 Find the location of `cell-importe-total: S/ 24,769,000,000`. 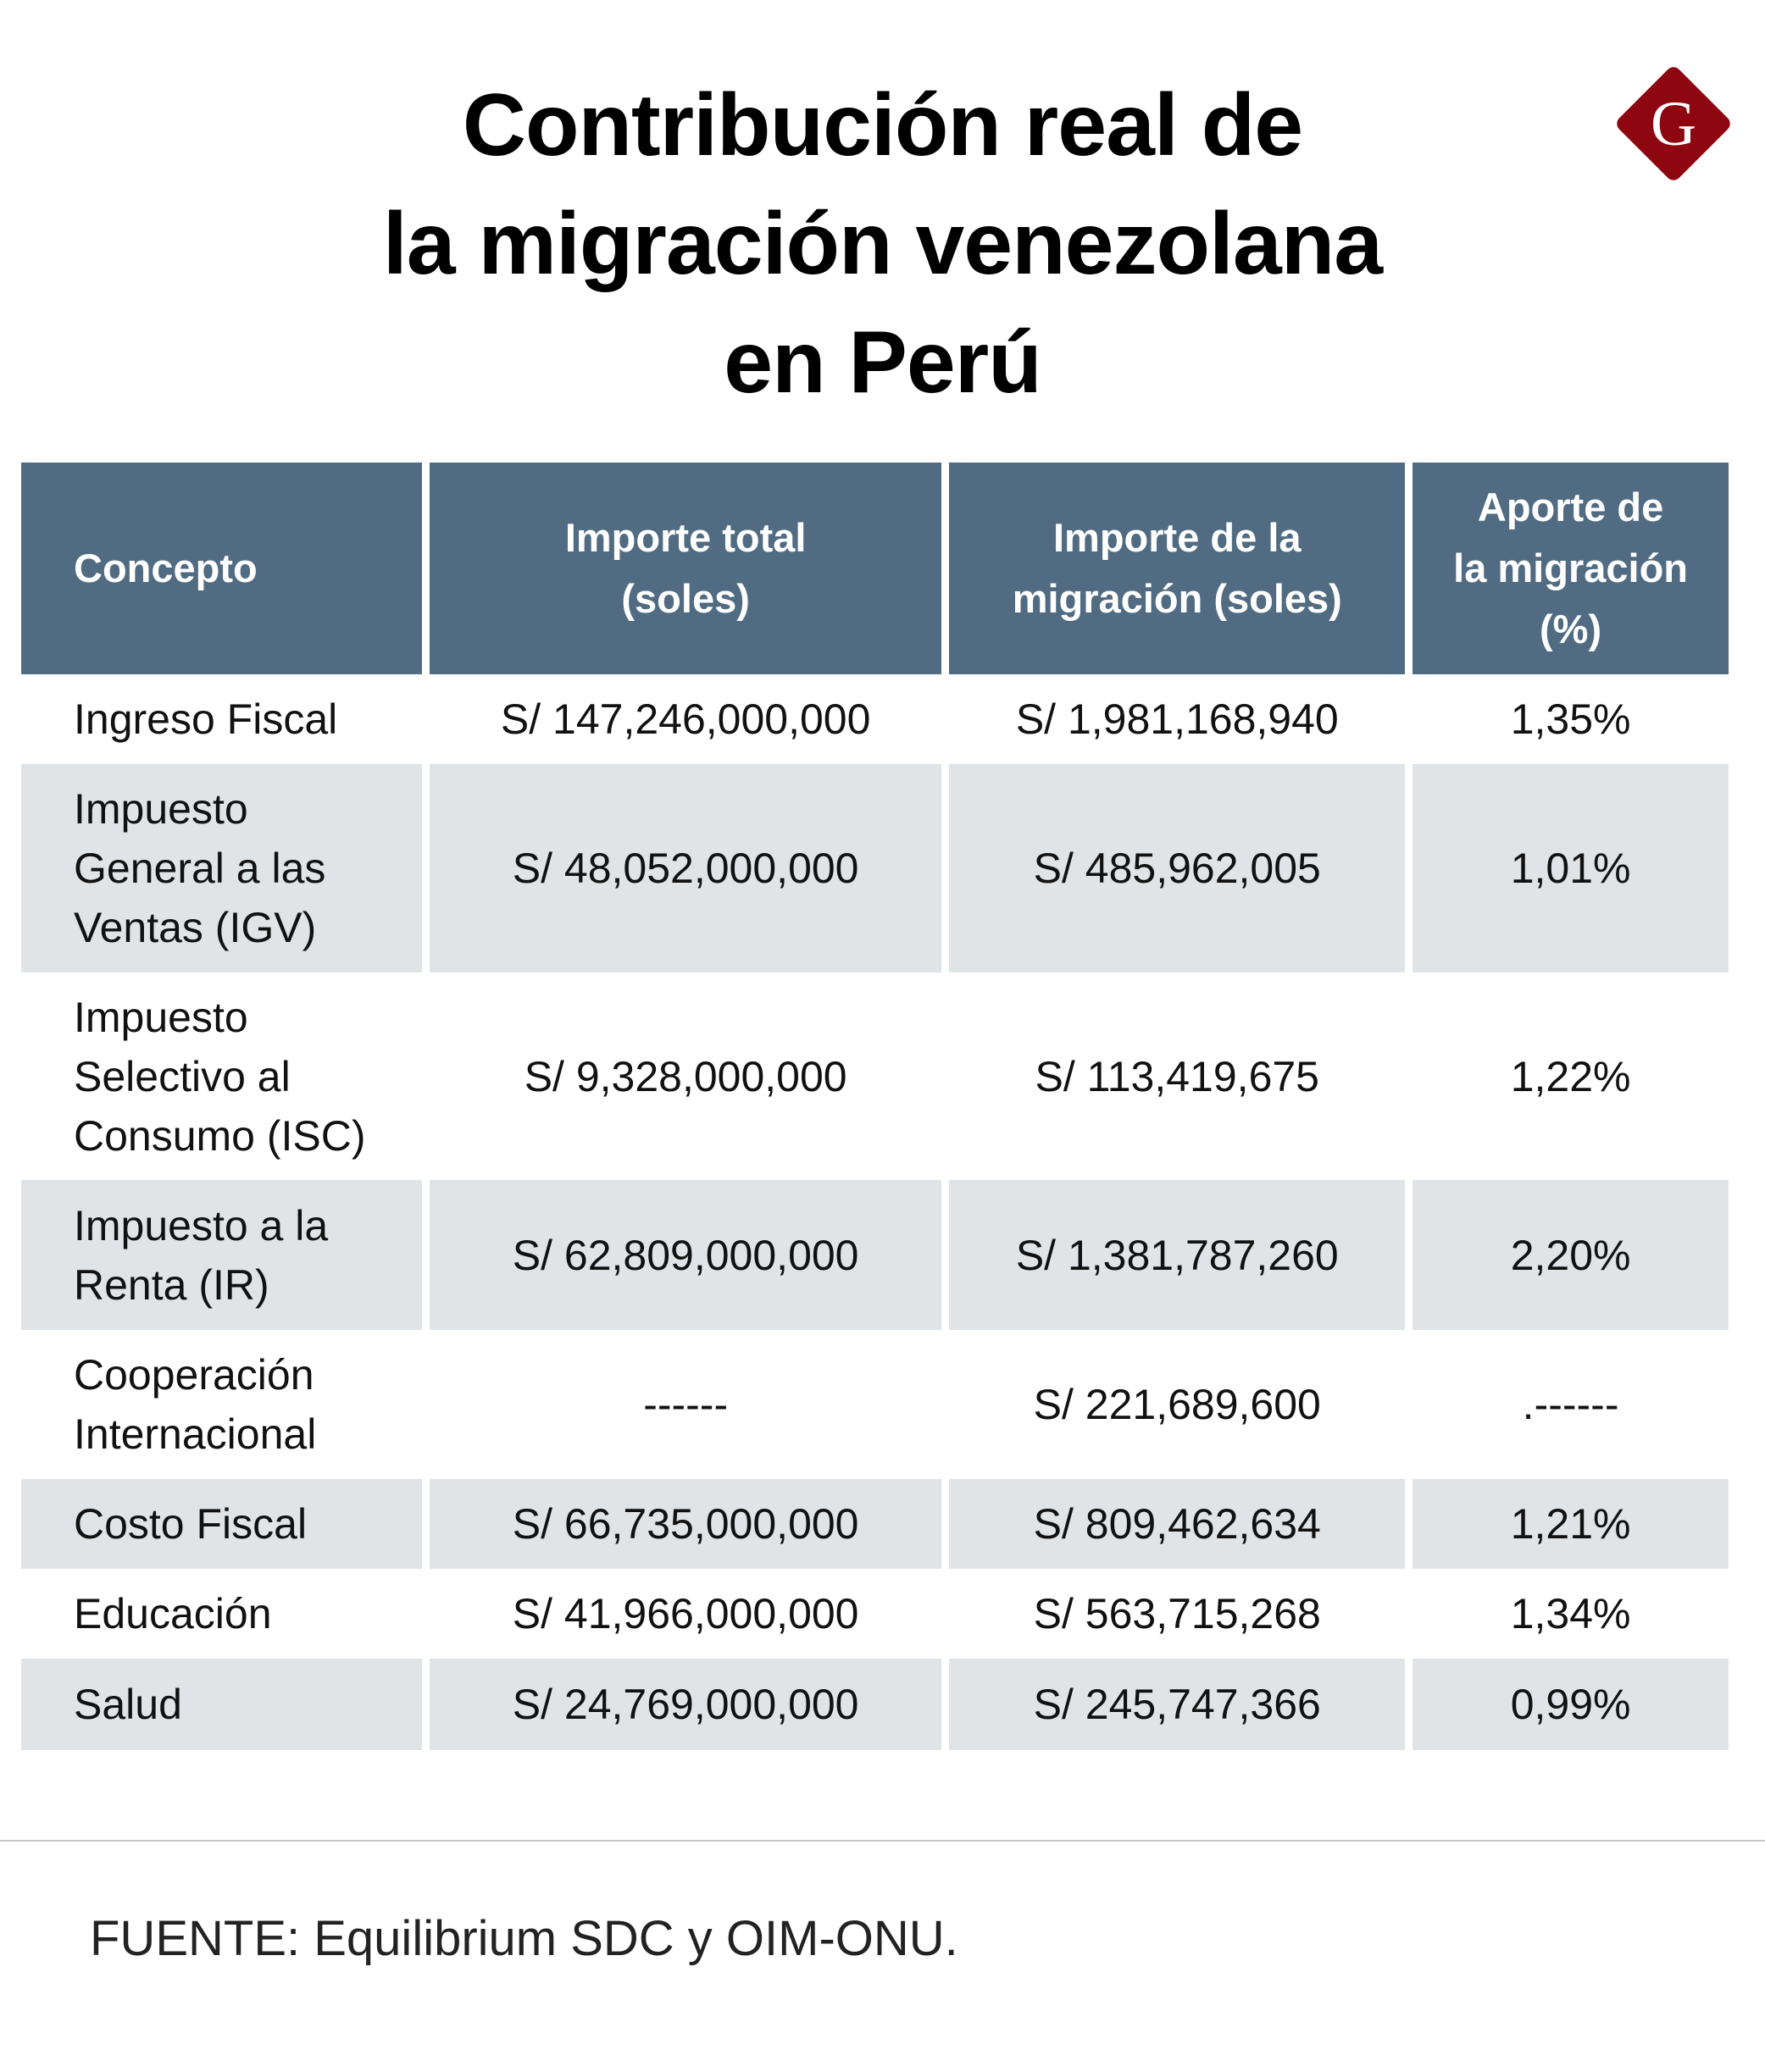

cell-importe-total: S/ 24,769,000,000 is located at coordinates (685, 1704).